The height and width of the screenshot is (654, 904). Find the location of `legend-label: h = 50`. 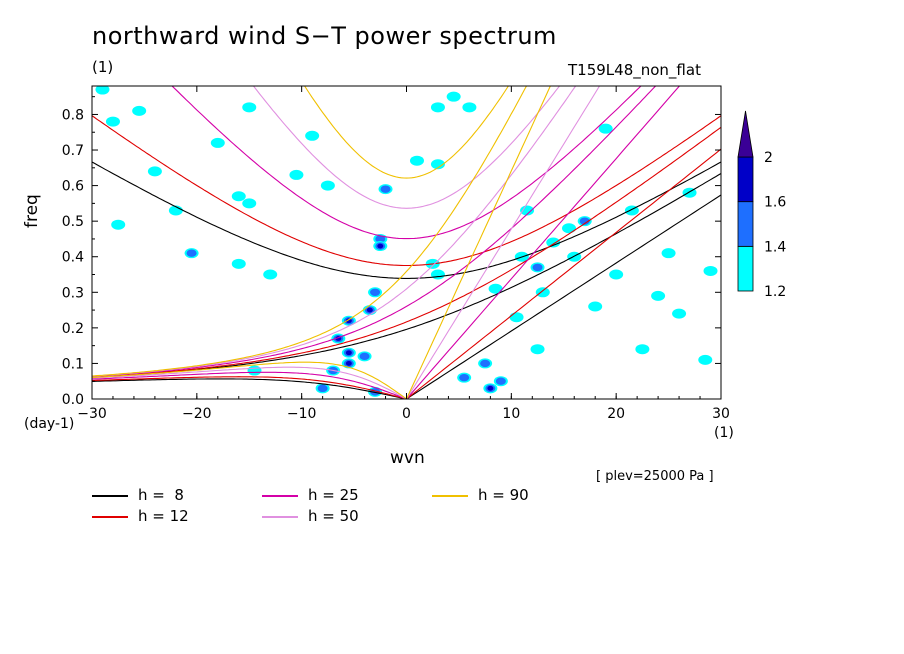

legend-label: h = 50 is located at coordinates (333, 516).